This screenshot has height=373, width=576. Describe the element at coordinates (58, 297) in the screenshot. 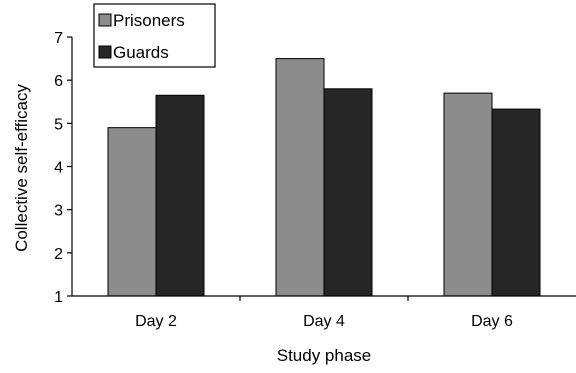

I see `y-tick-label: 1` at that location.